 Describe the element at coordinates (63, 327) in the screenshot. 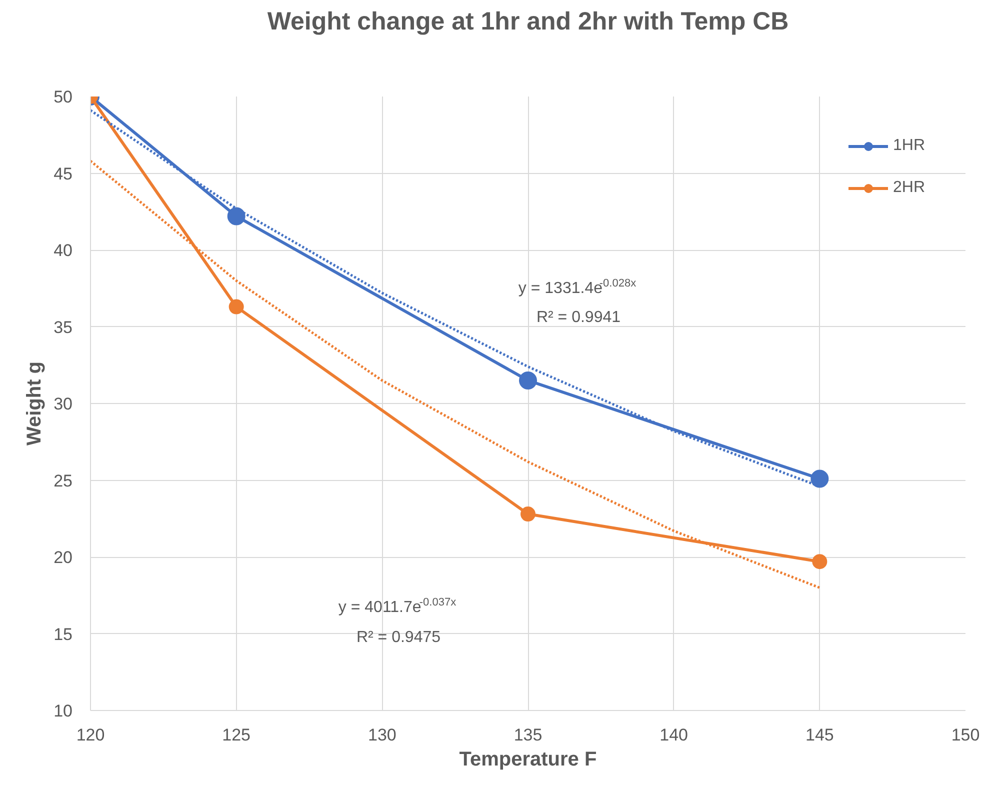

I see `y-tick-label: 35` at that location.